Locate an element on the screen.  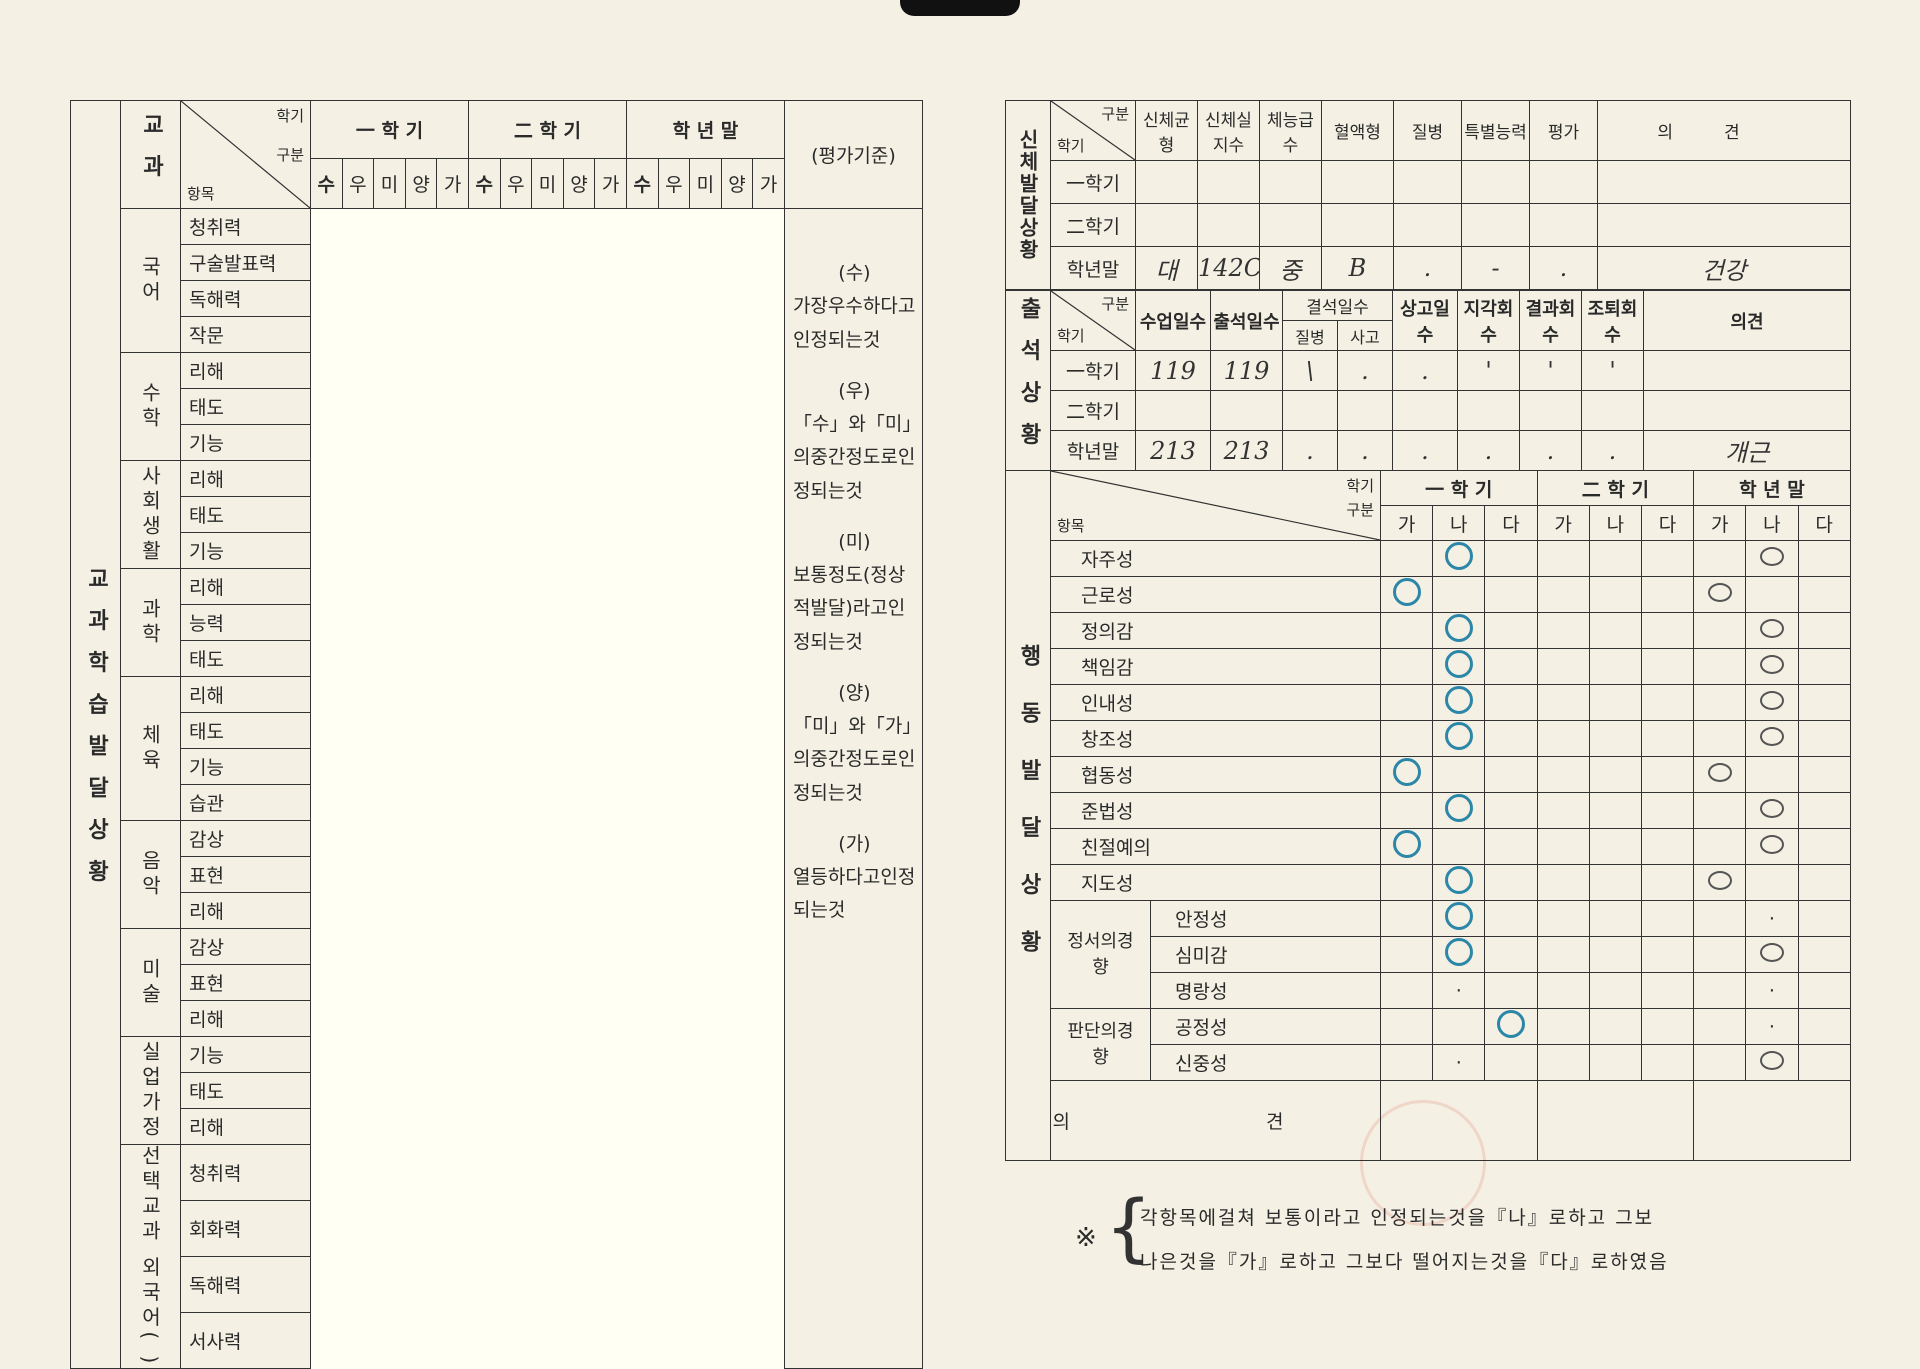
item-name: 구술발표력 is located at coordinates (245, 262).